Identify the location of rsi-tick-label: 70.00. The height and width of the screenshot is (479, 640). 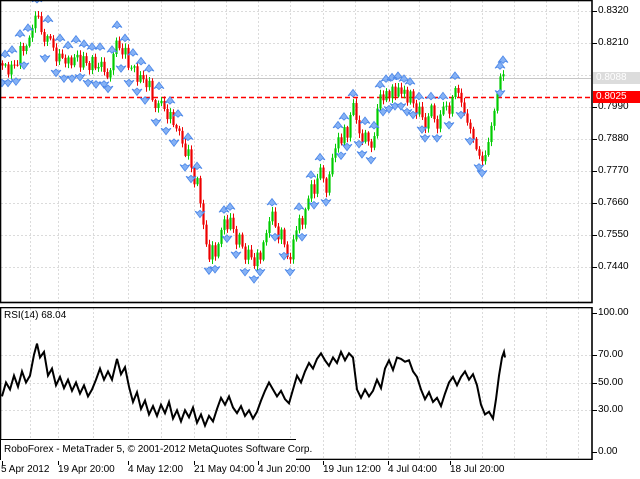
(611, 354).